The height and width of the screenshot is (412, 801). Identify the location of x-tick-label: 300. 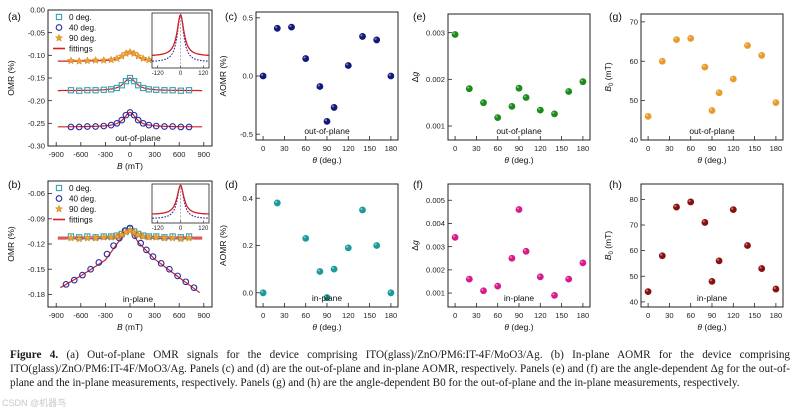
(154, 154).